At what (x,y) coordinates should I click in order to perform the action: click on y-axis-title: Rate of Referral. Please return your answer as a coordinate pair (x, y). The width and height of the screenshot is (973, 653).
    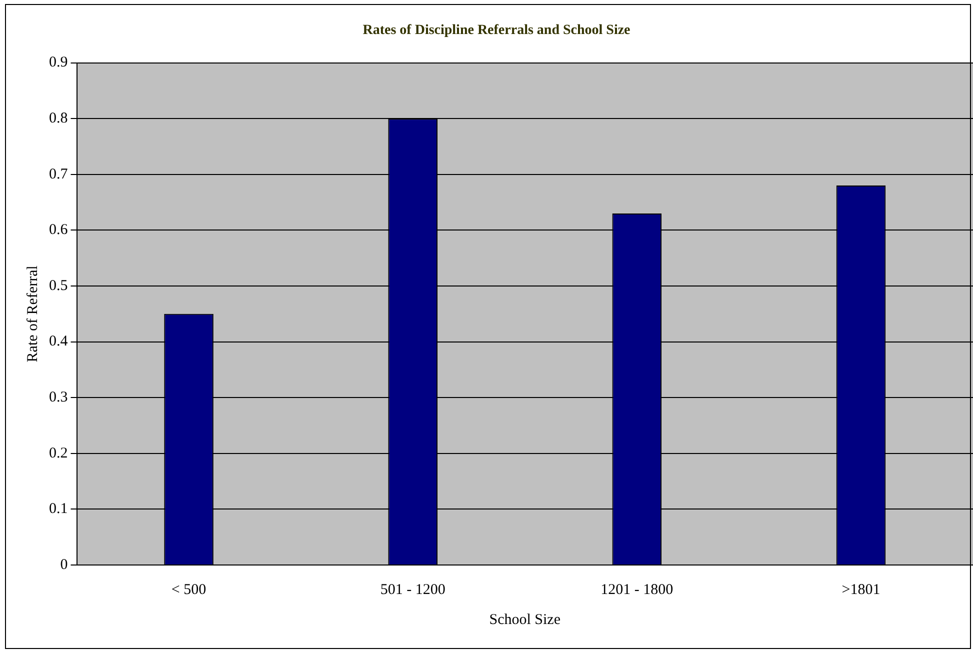
    Looking at the image, I should click on (32, 314).